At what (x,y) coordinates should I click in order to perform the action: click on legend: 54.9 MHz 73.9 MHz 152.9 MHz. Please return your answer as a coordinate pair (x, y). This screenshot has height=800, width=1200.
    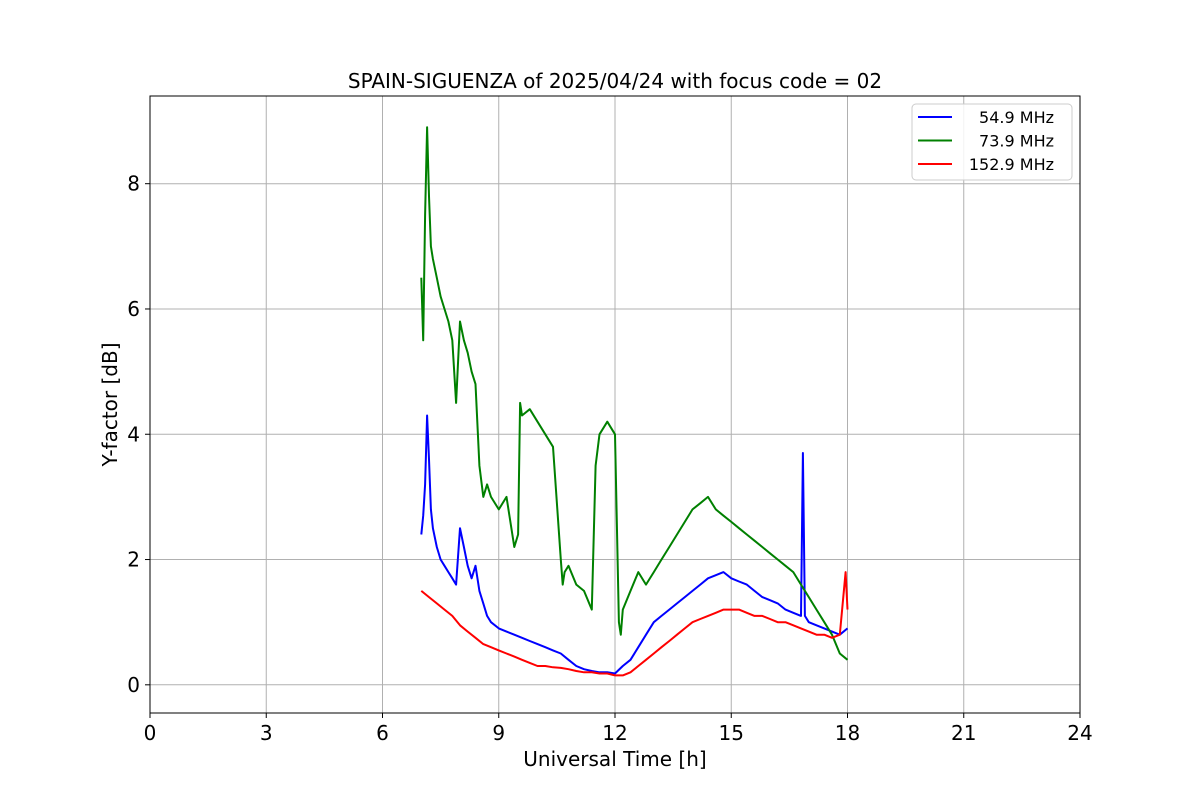
    Looking at the image, I should click on (992, 142).